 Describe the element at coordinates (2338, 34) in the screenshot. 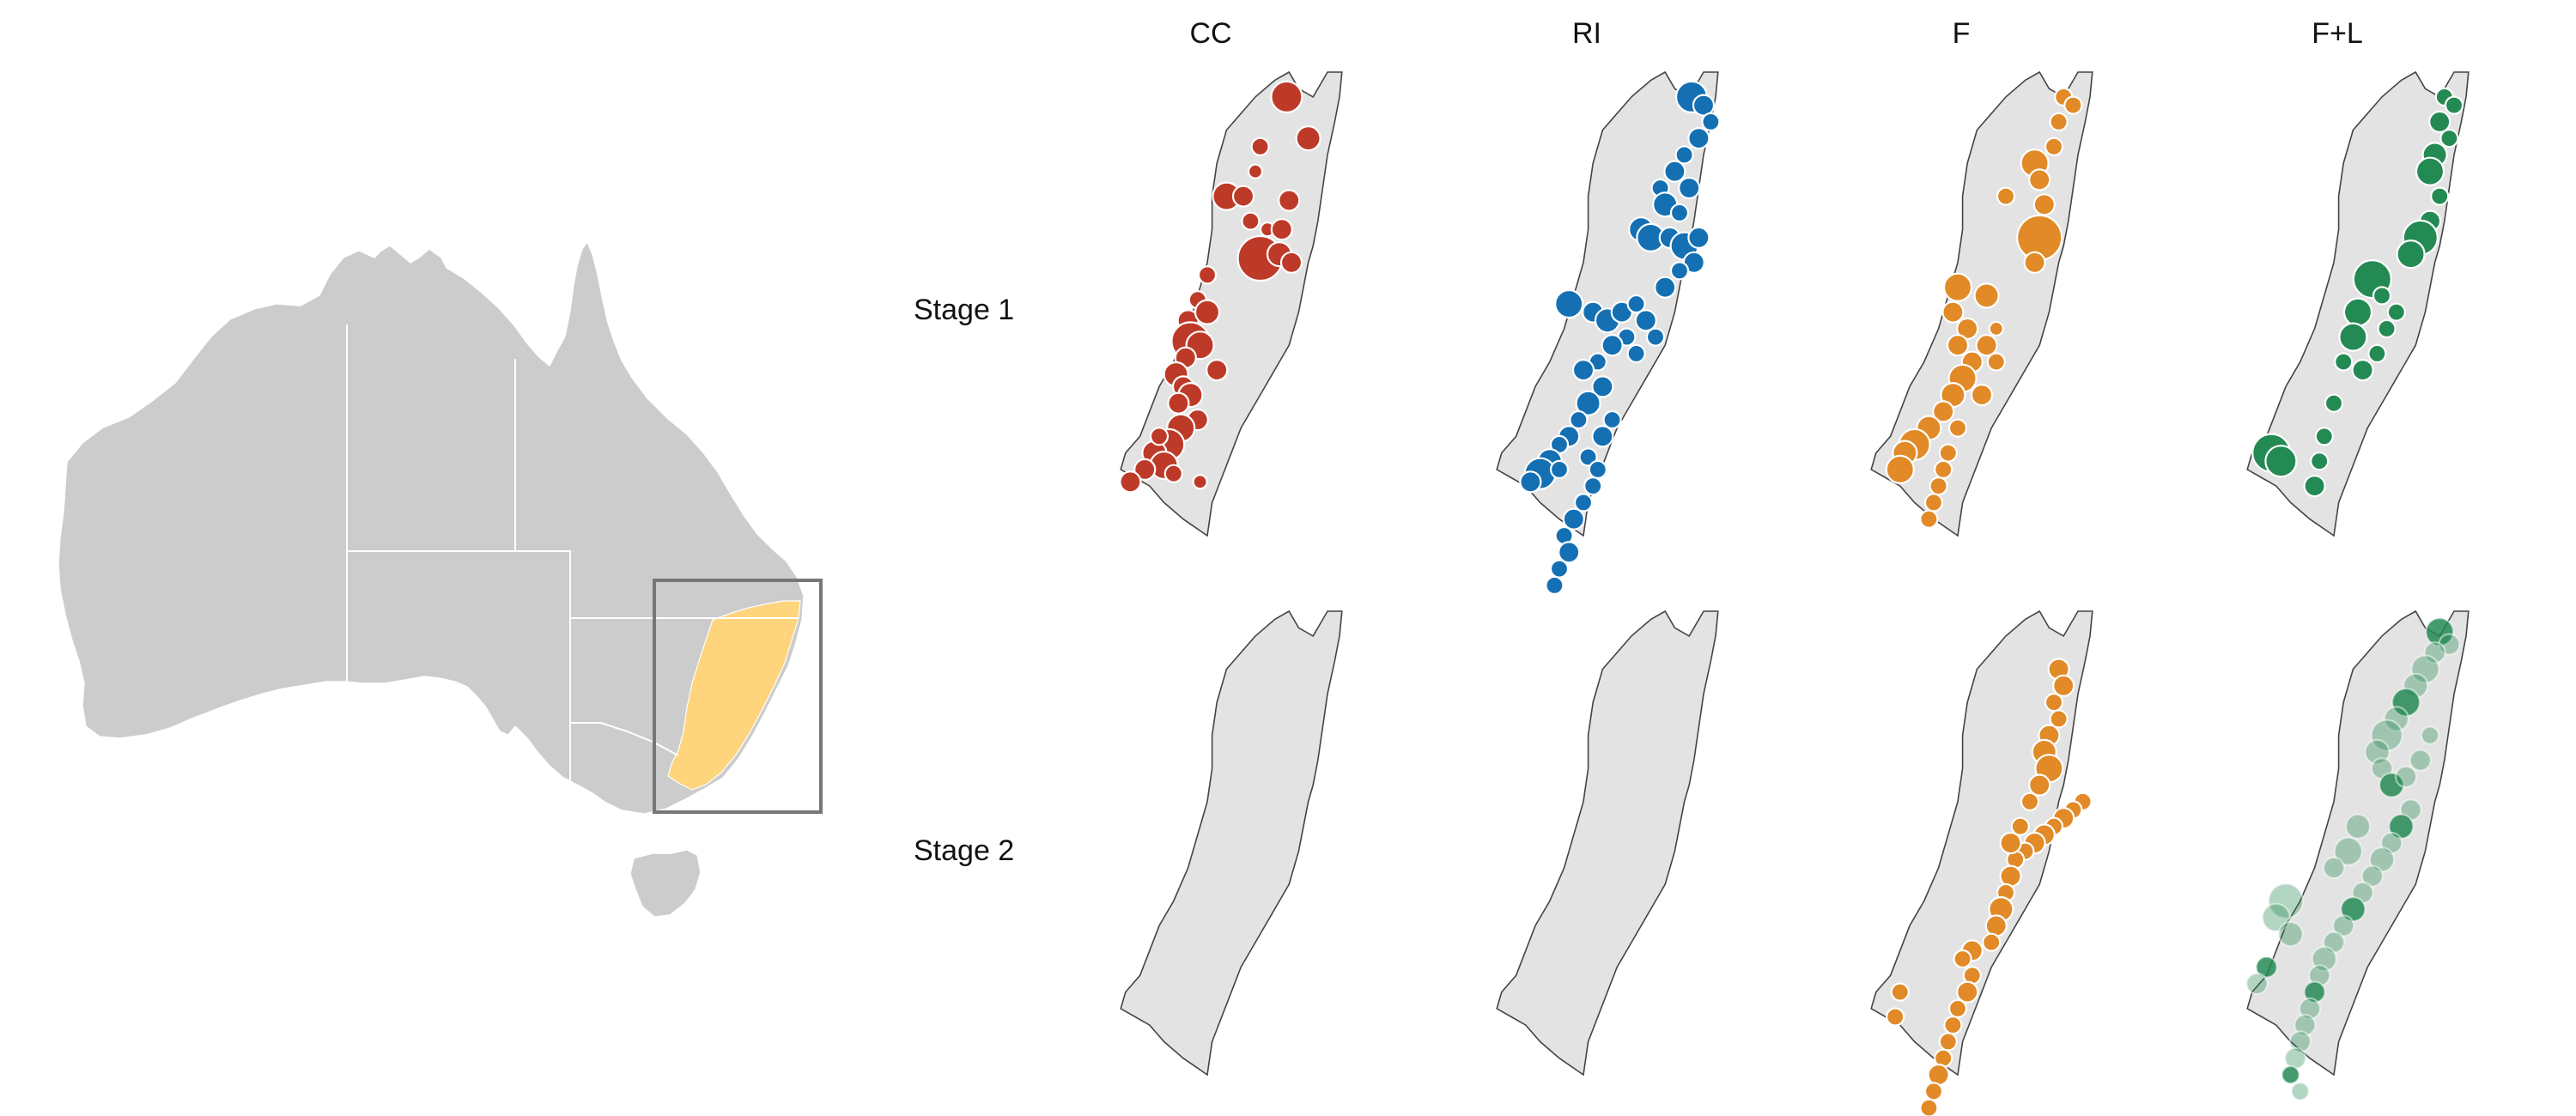

I see `column-label-fl: F+L` at that location.